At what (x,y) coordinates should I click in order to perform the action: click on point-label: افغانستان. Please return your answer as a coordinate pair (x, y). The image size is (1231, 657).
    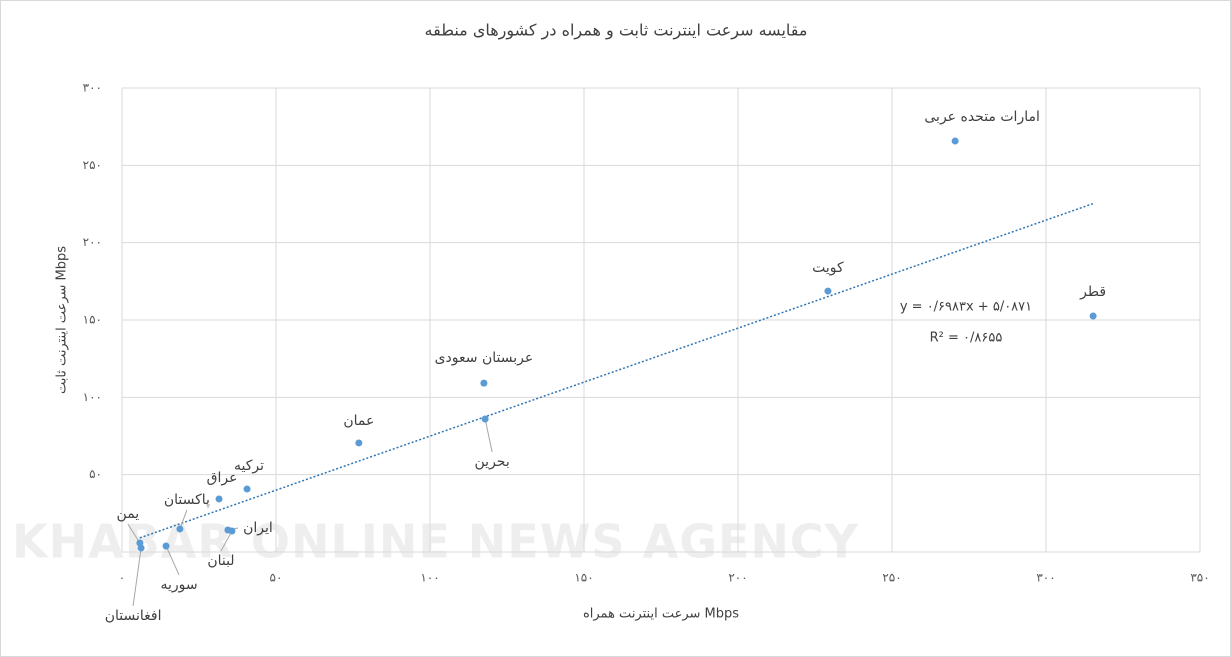
    Looking at the image, I should click on (133, 616).